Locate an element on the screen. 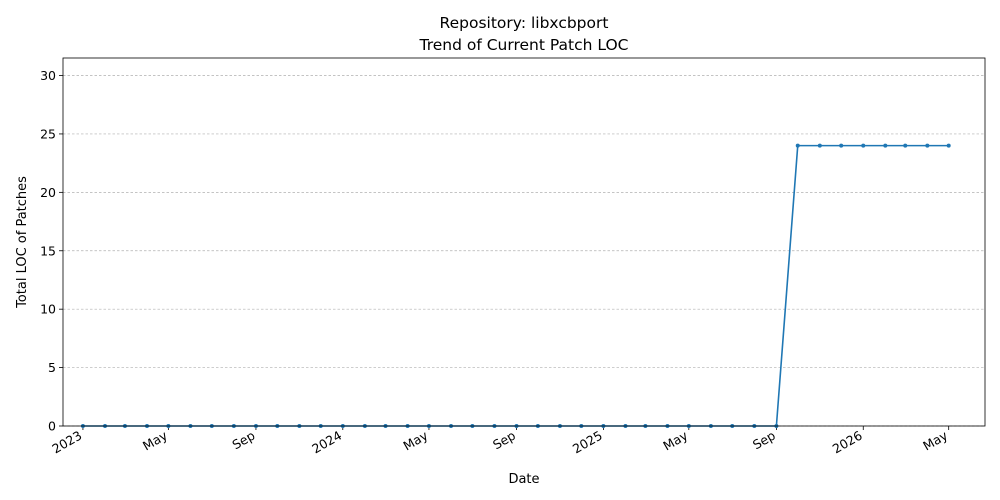 The image size is (1000, 500). y-tick-label: 30 is located at coordinates (48, 75).